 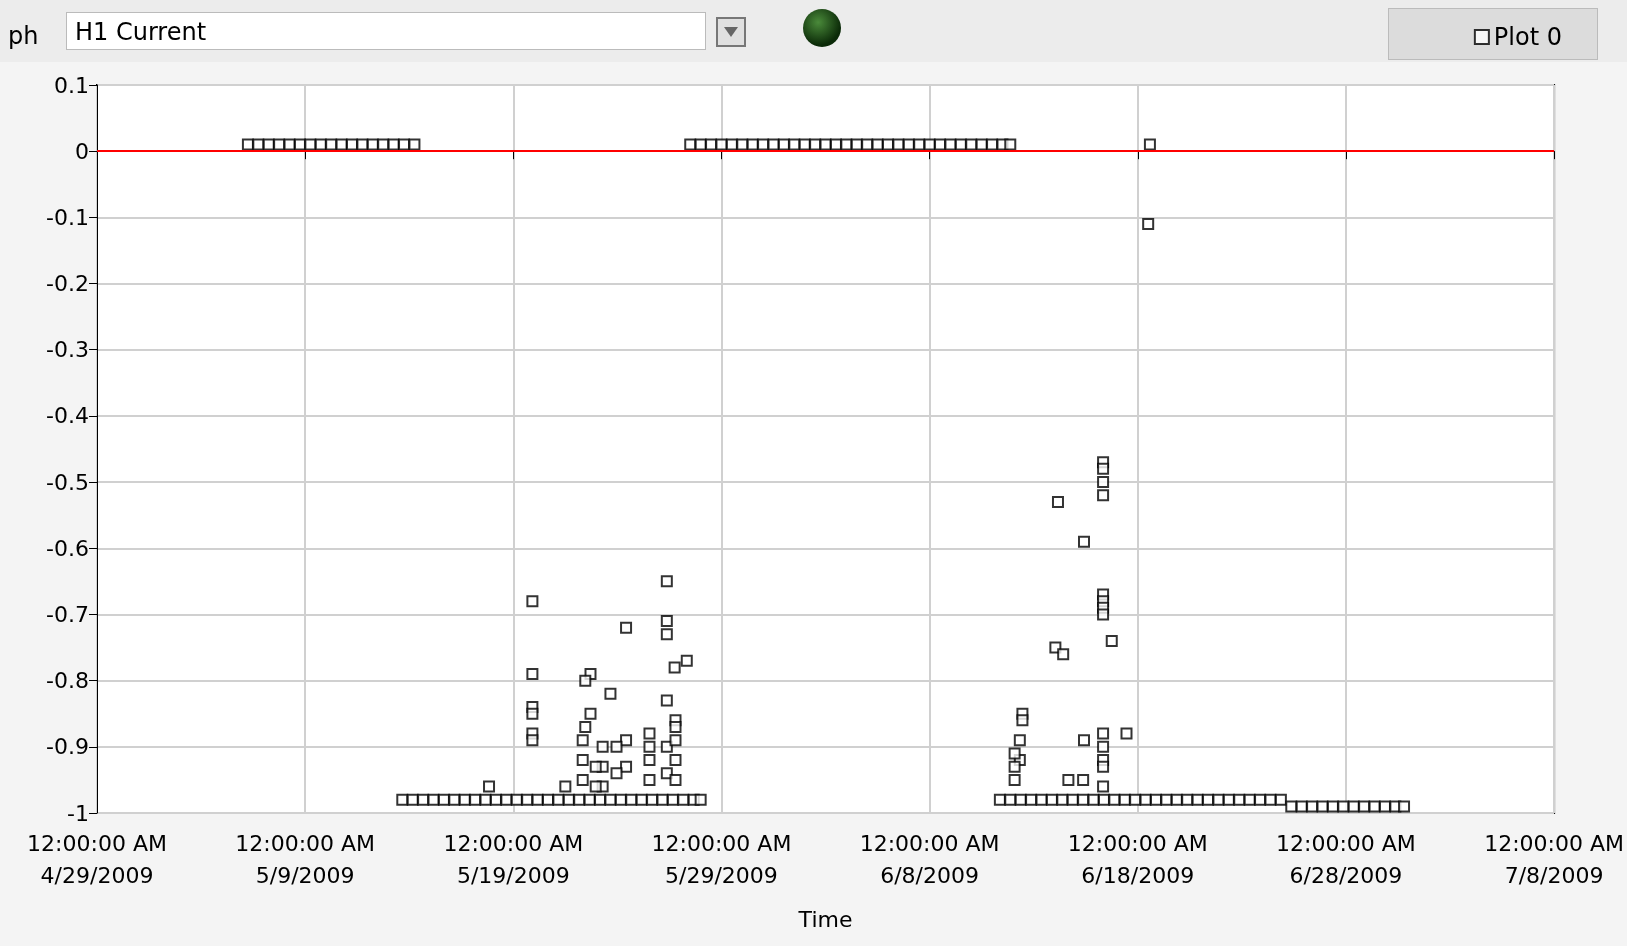 What do you see at coordinates (67, 217) in the screenshot?
I see `y-tick-label: -0.1` at bounding box center [67, 217].